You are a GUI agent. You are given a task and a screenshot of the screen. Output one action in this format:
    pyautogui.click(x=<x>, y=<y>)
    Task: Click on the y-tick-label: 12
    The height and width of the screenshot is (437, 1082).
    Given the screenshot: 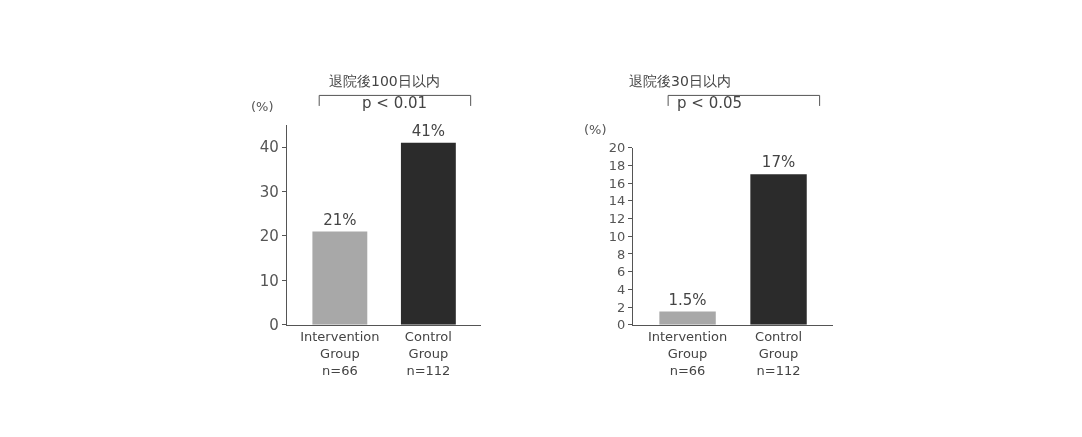 What is the action you would take?
    pyautogui.click(x=617, y=219)
    